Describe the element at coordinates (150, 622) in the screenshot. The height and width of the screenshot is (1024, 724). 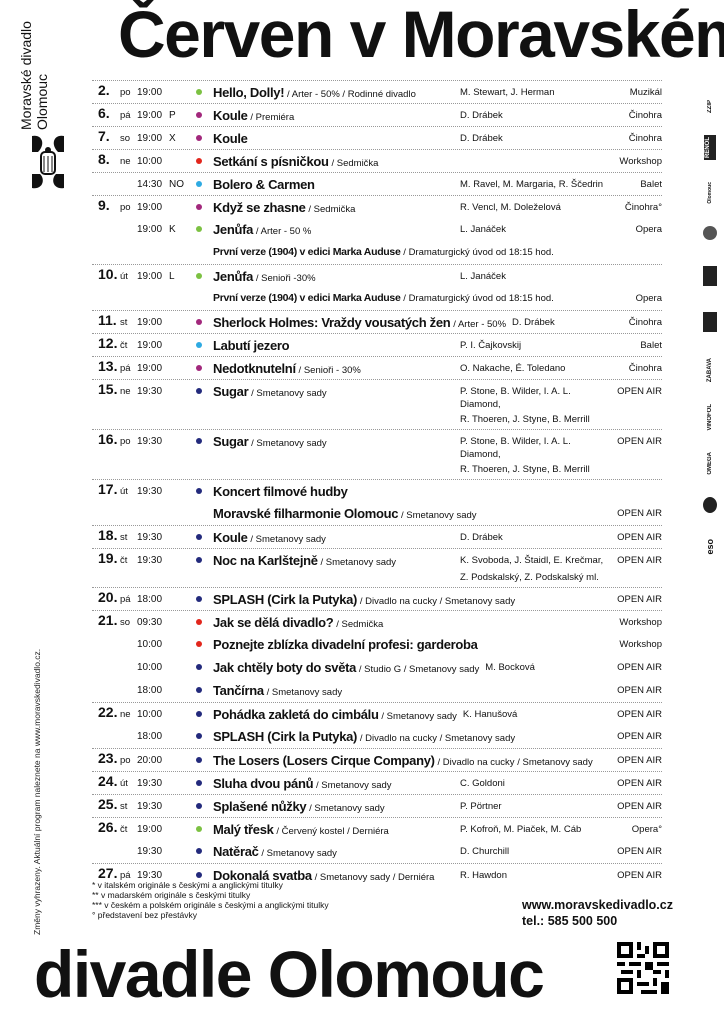
I see `time: 09:30` at that location.